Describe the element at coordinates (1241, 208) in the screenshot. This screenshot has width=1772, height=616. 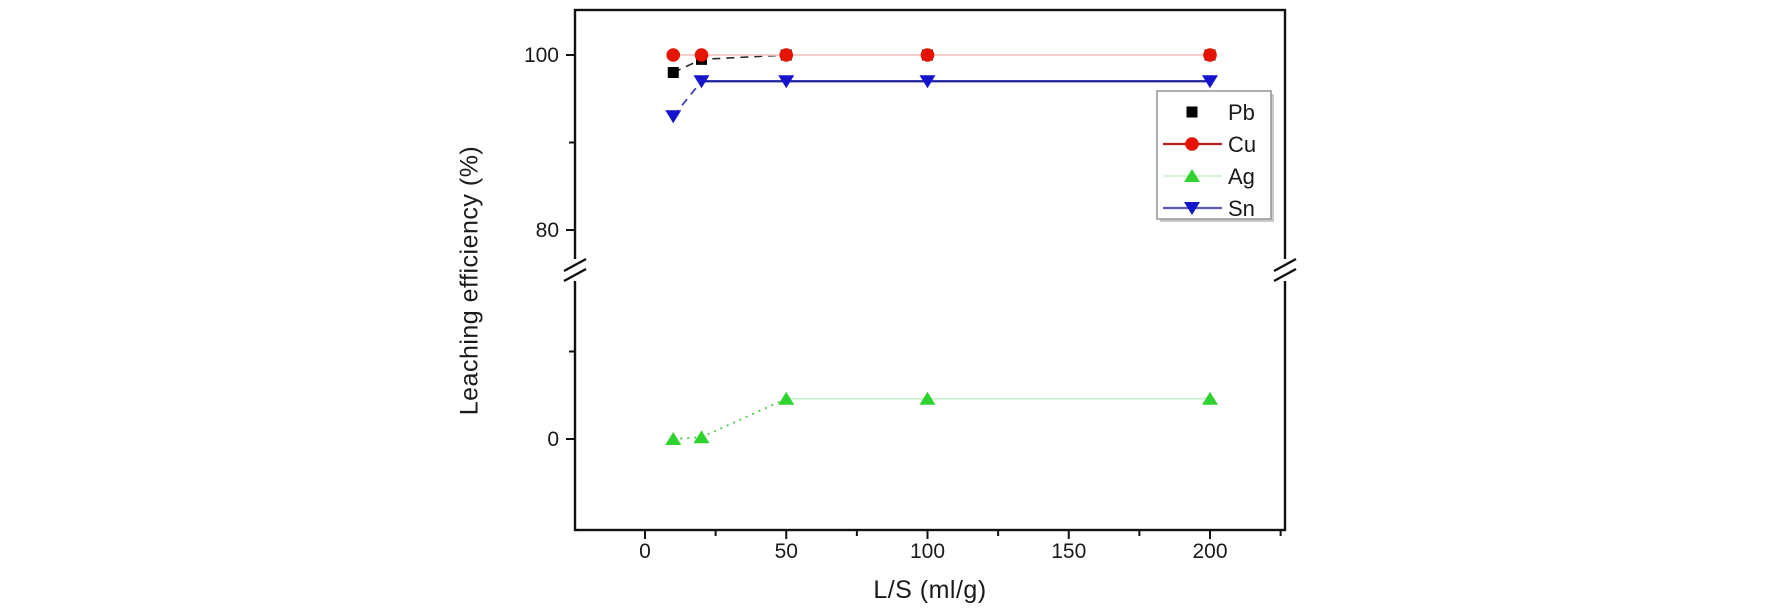
I see `legend-label-sn: Sn` at that location.